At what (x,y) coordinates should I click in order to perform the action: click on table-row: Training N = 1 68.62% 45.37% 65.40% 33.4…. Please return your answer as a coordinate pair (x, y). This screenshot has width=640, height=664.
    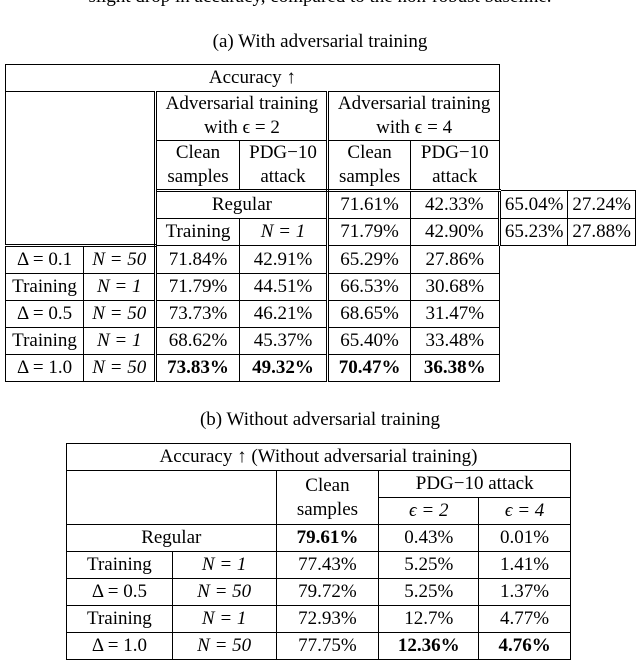
    Looking at the image, I should click on (320, 341).